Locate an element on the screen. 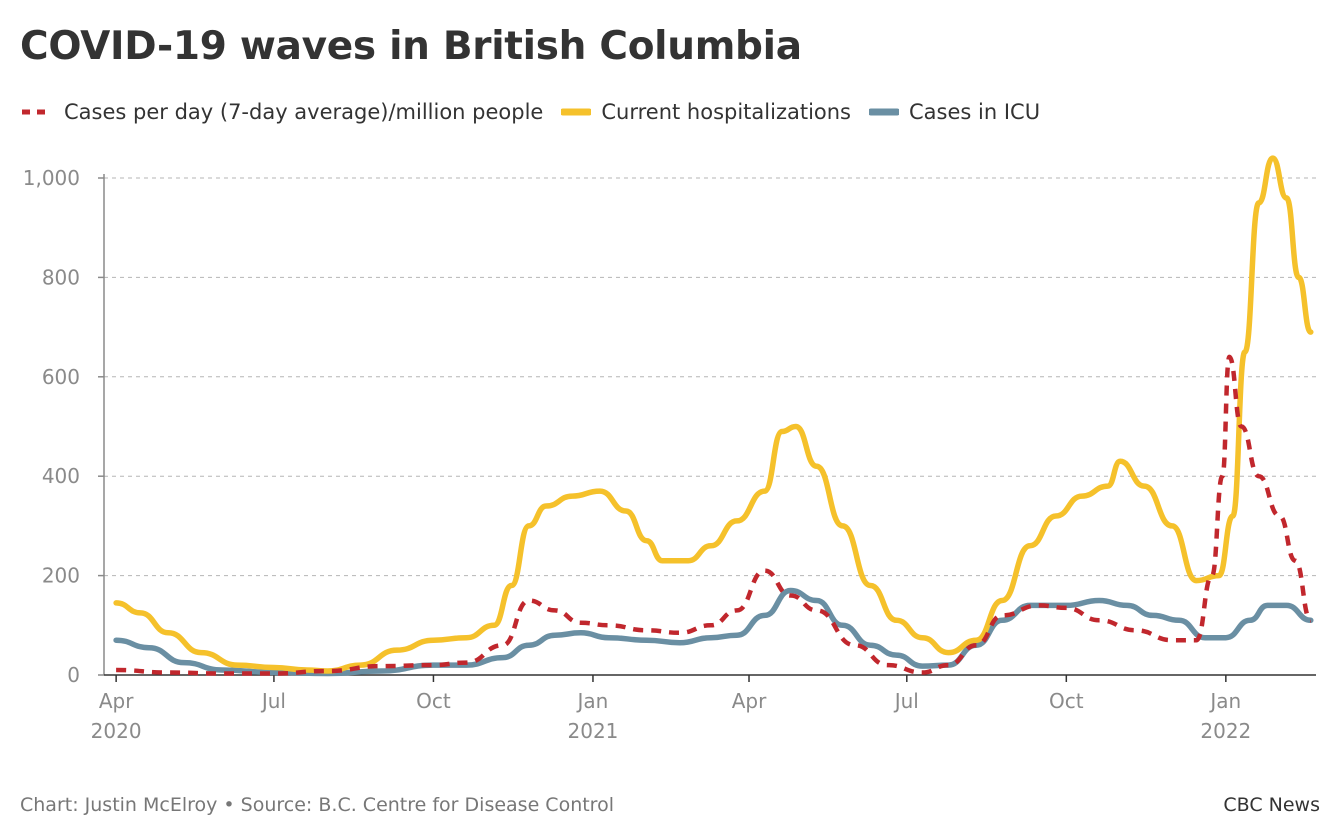 This screenshot has height=840, width=1340. y-tick-label-5: 1,000 is located at coordinates (51, 178).